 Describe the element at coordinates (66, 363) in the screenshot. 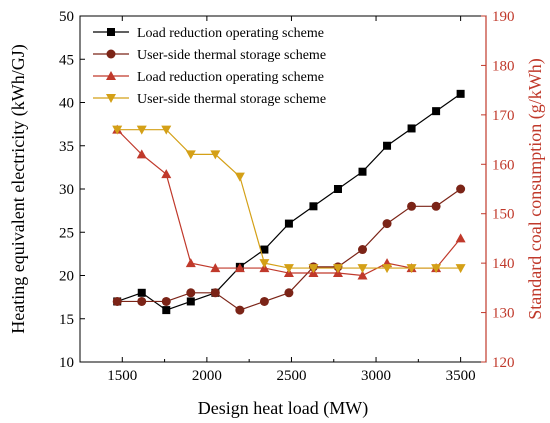

I see `y-left-tick-label: 10` at that location.